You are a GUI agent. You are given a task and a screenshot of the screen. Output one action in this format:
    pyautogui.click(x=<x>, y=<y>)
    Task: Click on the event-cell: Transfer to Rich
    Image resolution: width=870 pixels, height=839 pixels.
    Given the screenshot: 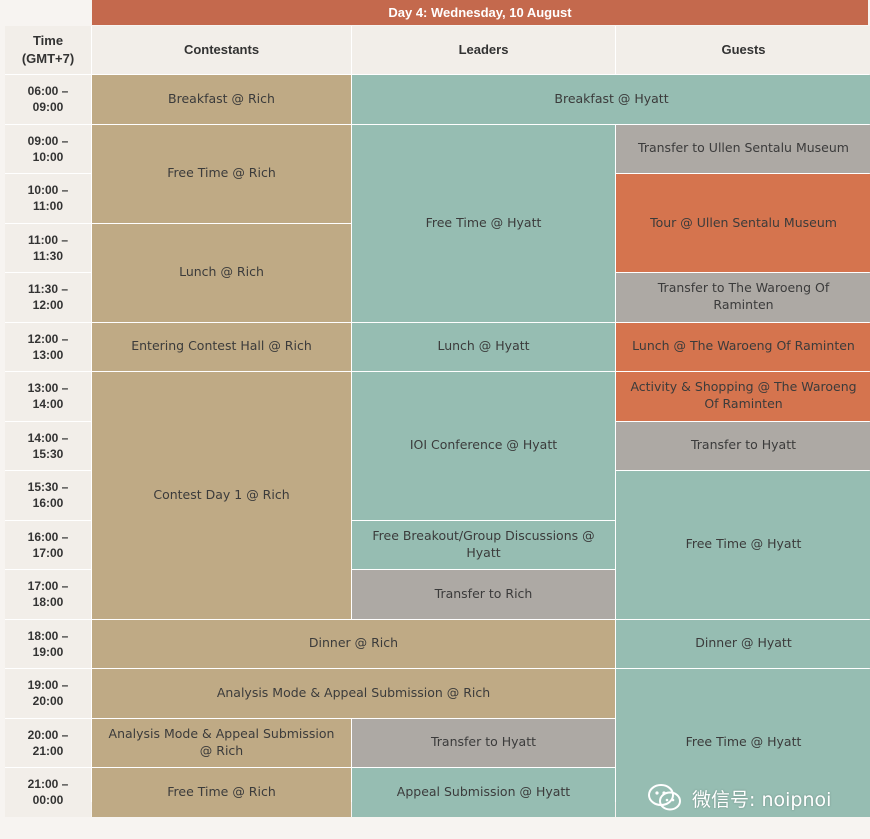 What is the action you would take?
    pyautogui.click(x=483, y=594)
    